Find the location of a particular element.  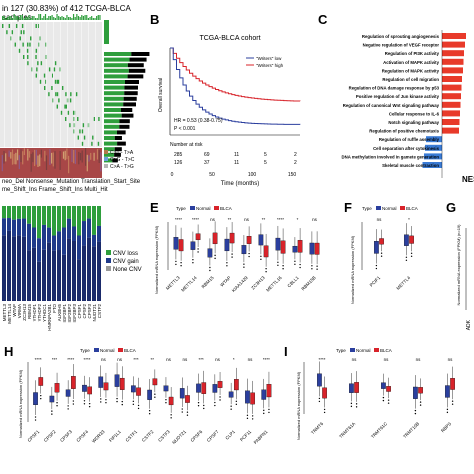

c-bar is located at coordinates (454, 36).